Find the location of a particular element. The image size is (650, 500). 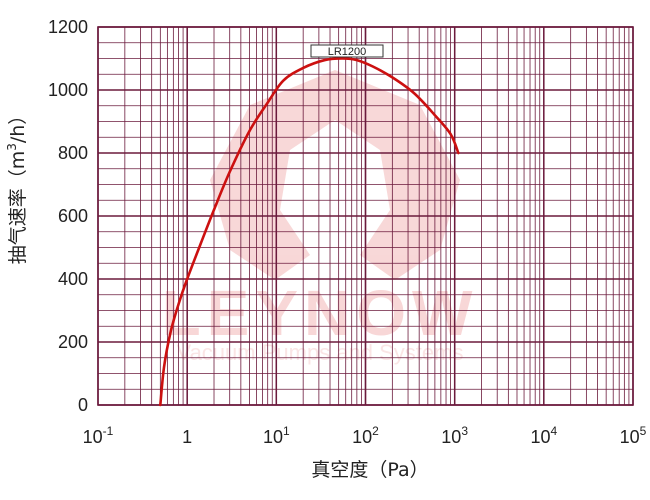

x-tick-label: 10⁻¹ is located at coordinates (98, 435).